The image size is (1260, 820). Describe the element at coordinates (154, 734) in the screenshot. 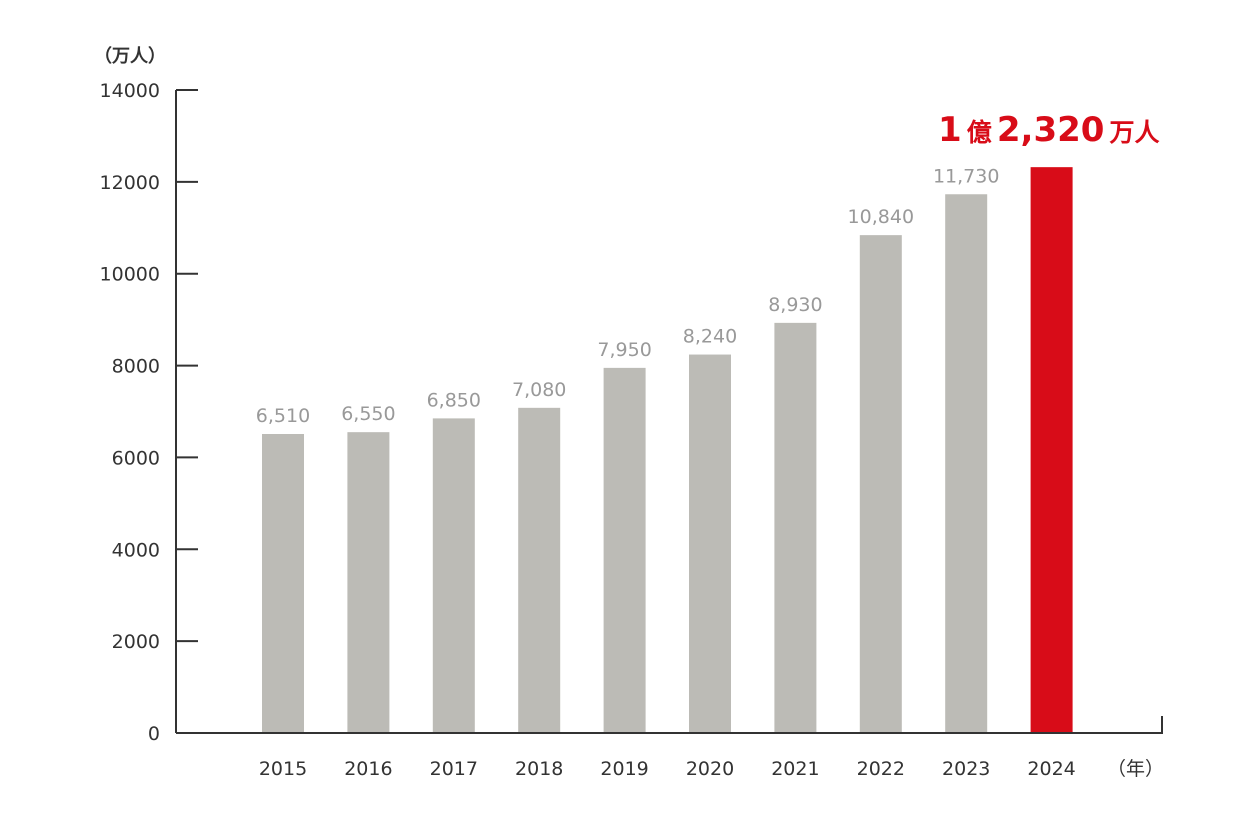

I see `y-tick-label: 0` at that location.